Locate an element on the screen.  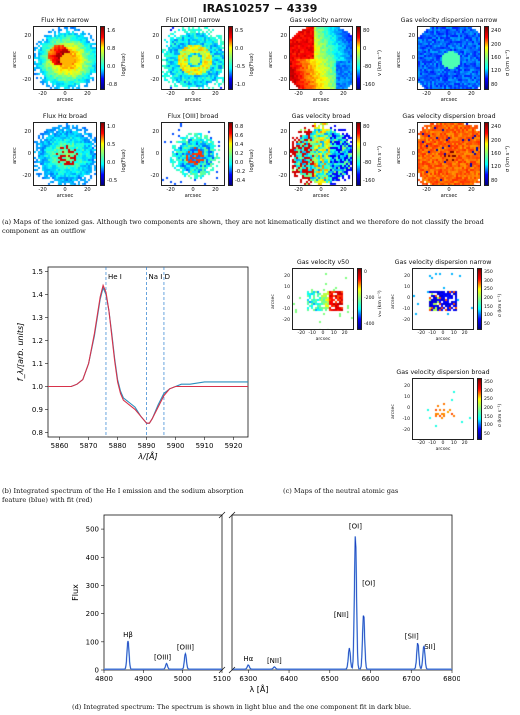
ionized-xtick-1-1: 0 is located at coordinates (193, 94).